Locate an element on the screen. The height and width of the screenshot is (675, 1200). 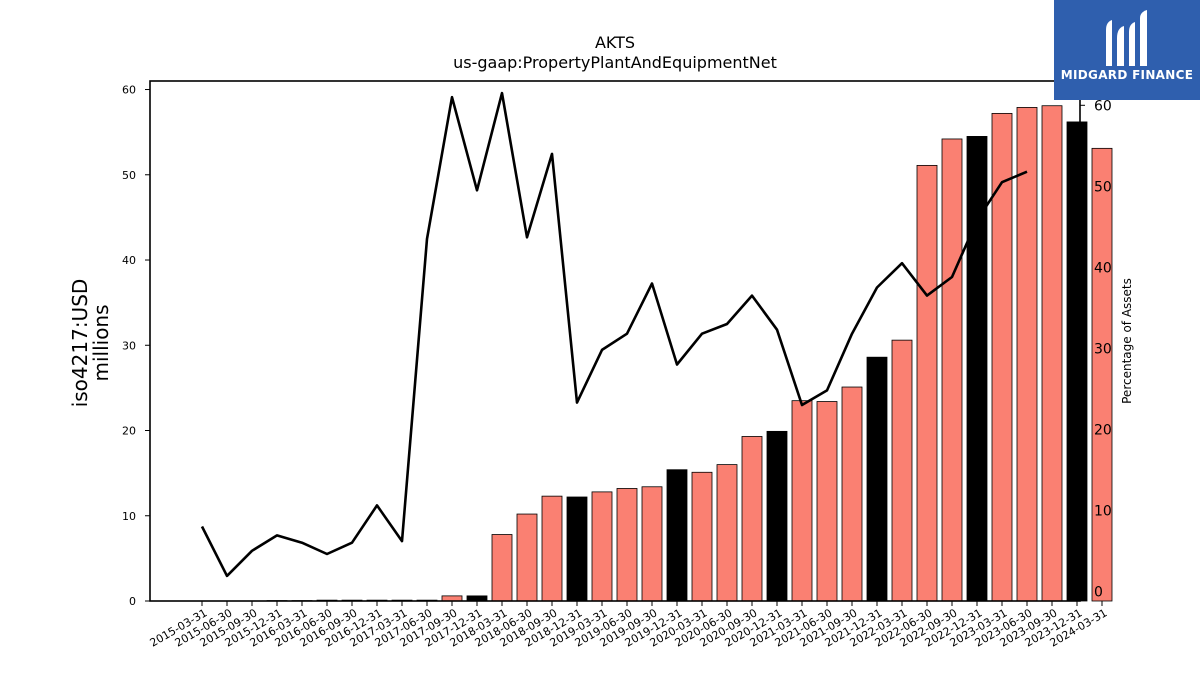
y2-axis-label: Percentage of Assets is located at coordinates (1127, 341).